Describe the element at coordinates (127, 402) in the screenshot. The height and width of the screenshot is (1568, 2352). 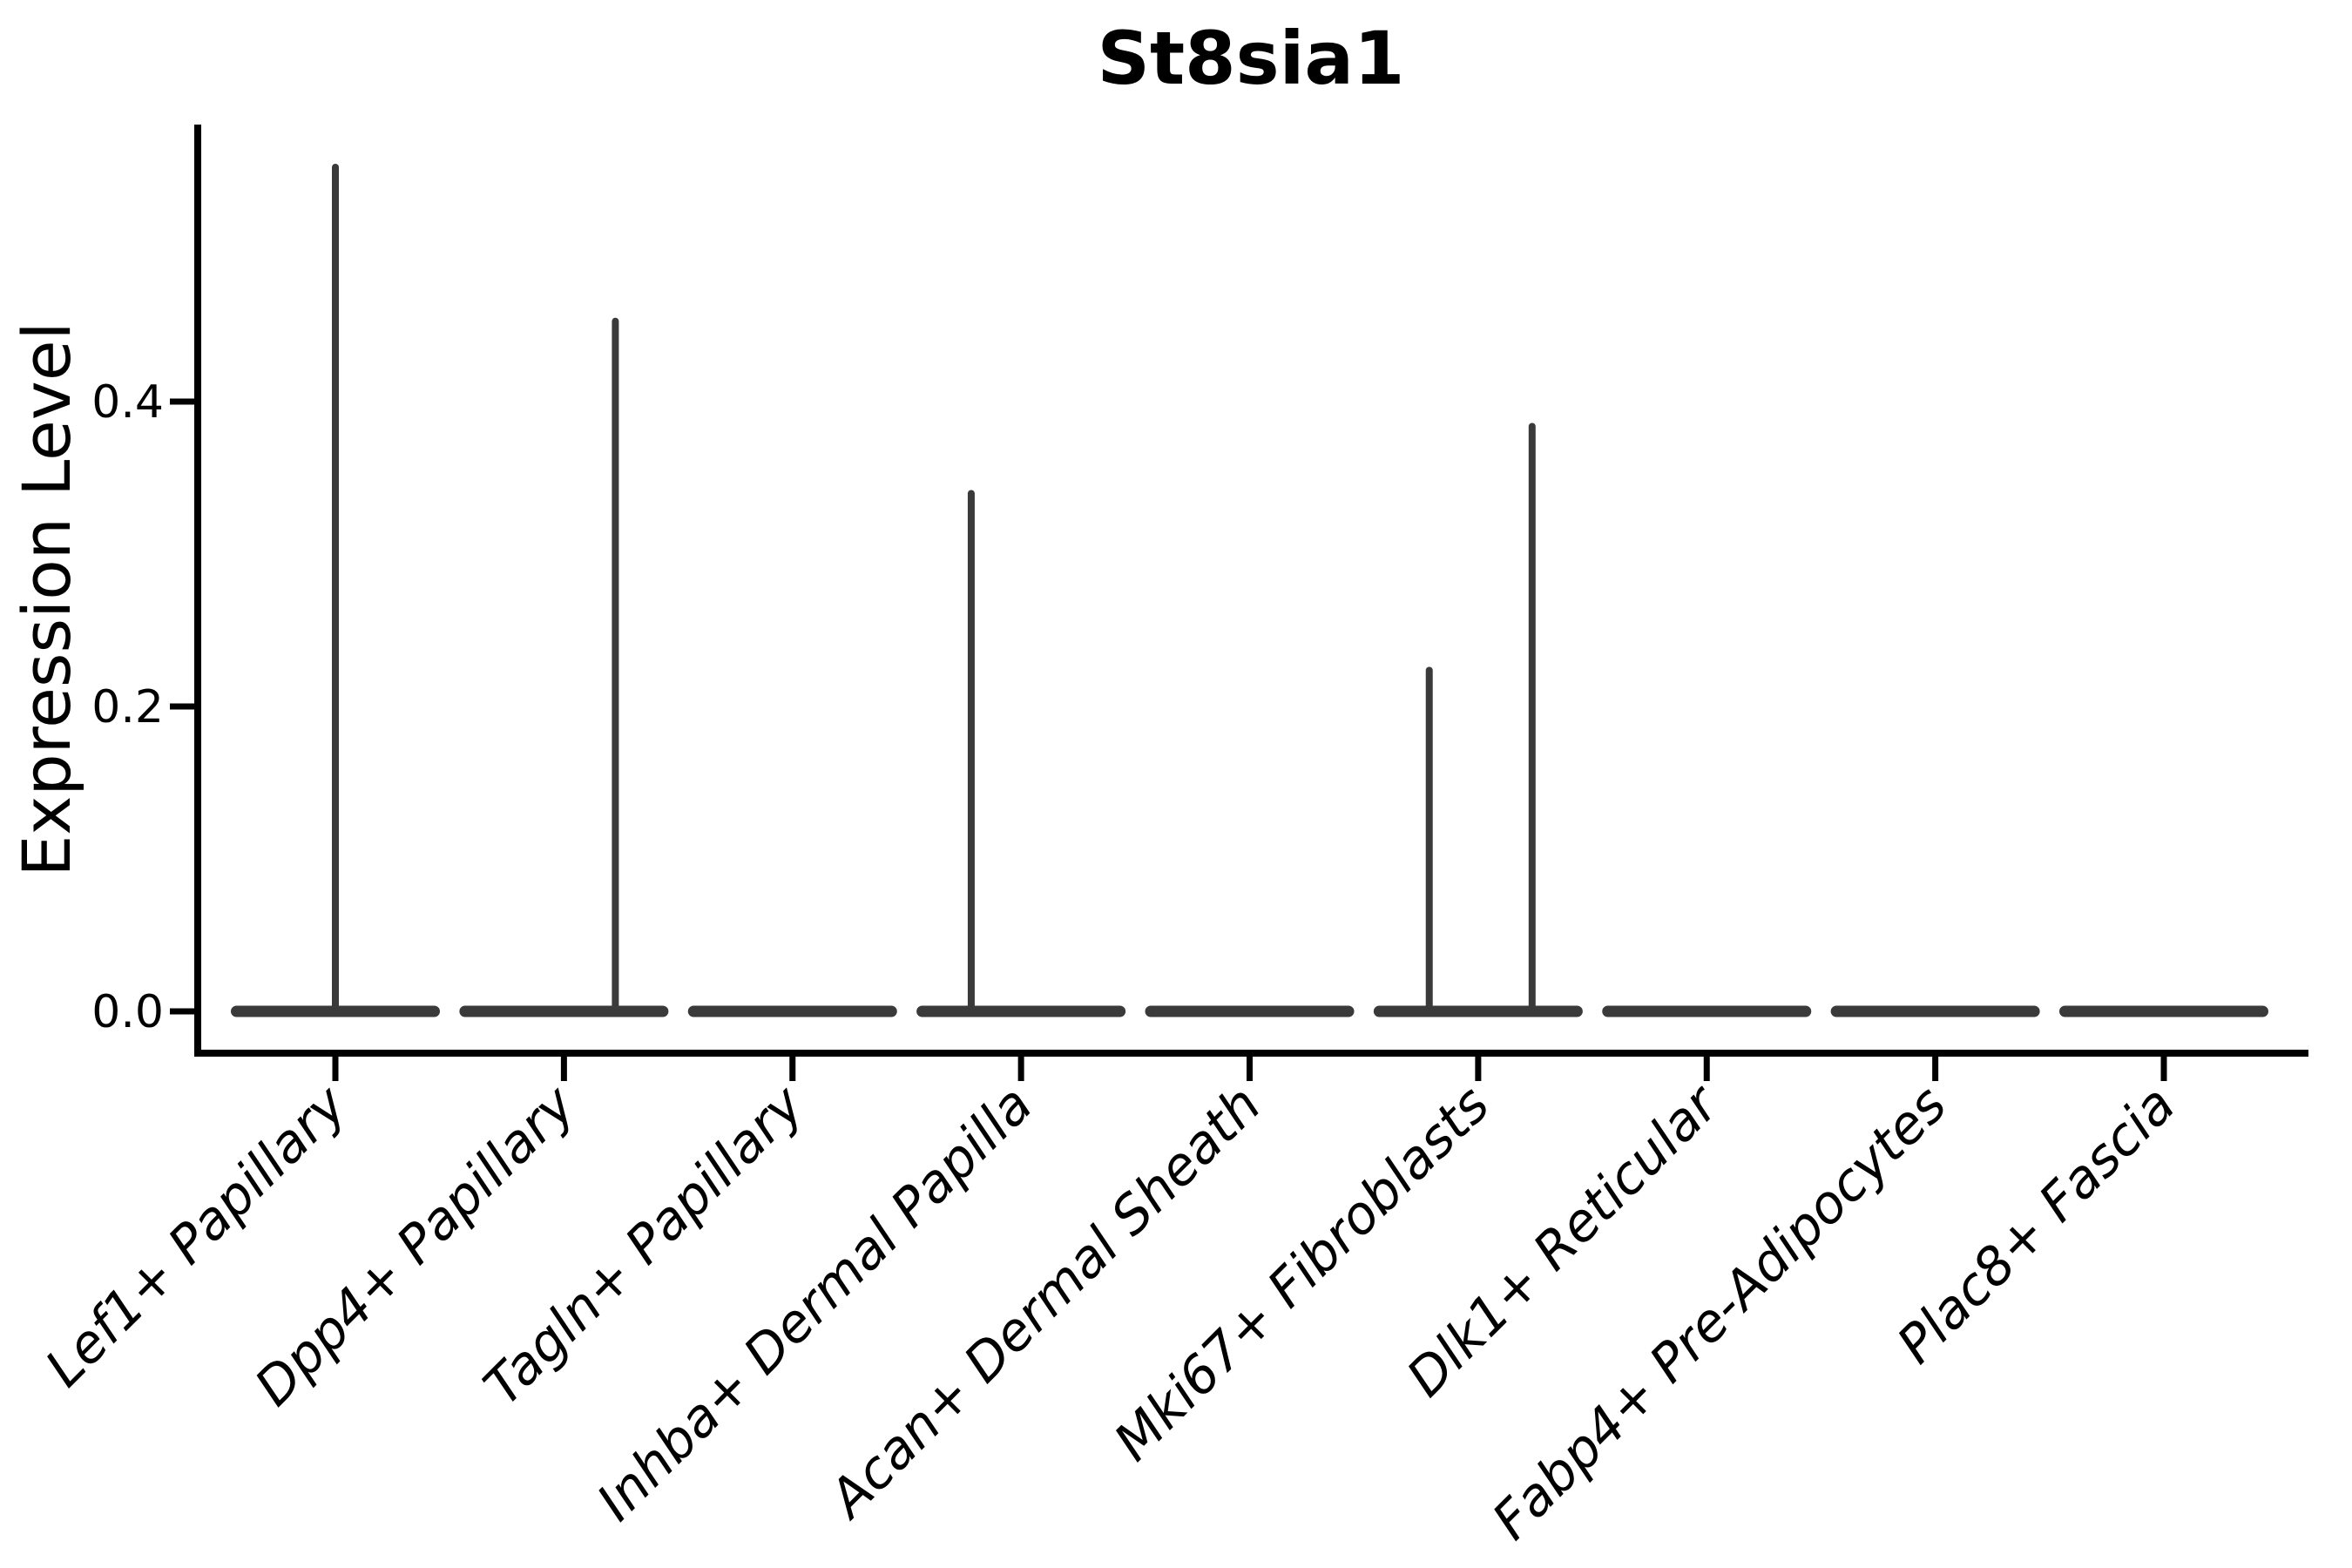
I see `y-tick-label: 0.4` at that location.